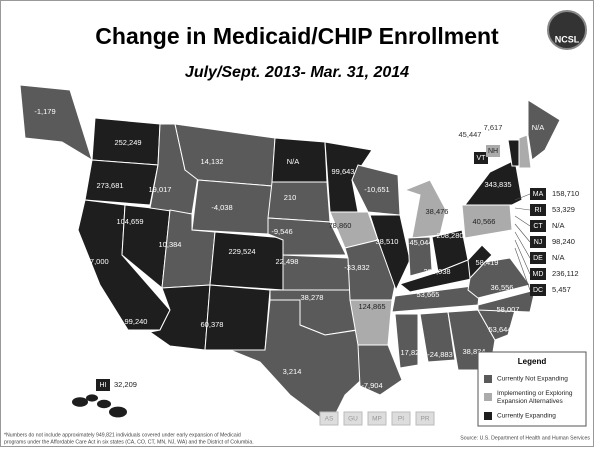  I want to click on small-state-abbr: MD, so click(538, 274).